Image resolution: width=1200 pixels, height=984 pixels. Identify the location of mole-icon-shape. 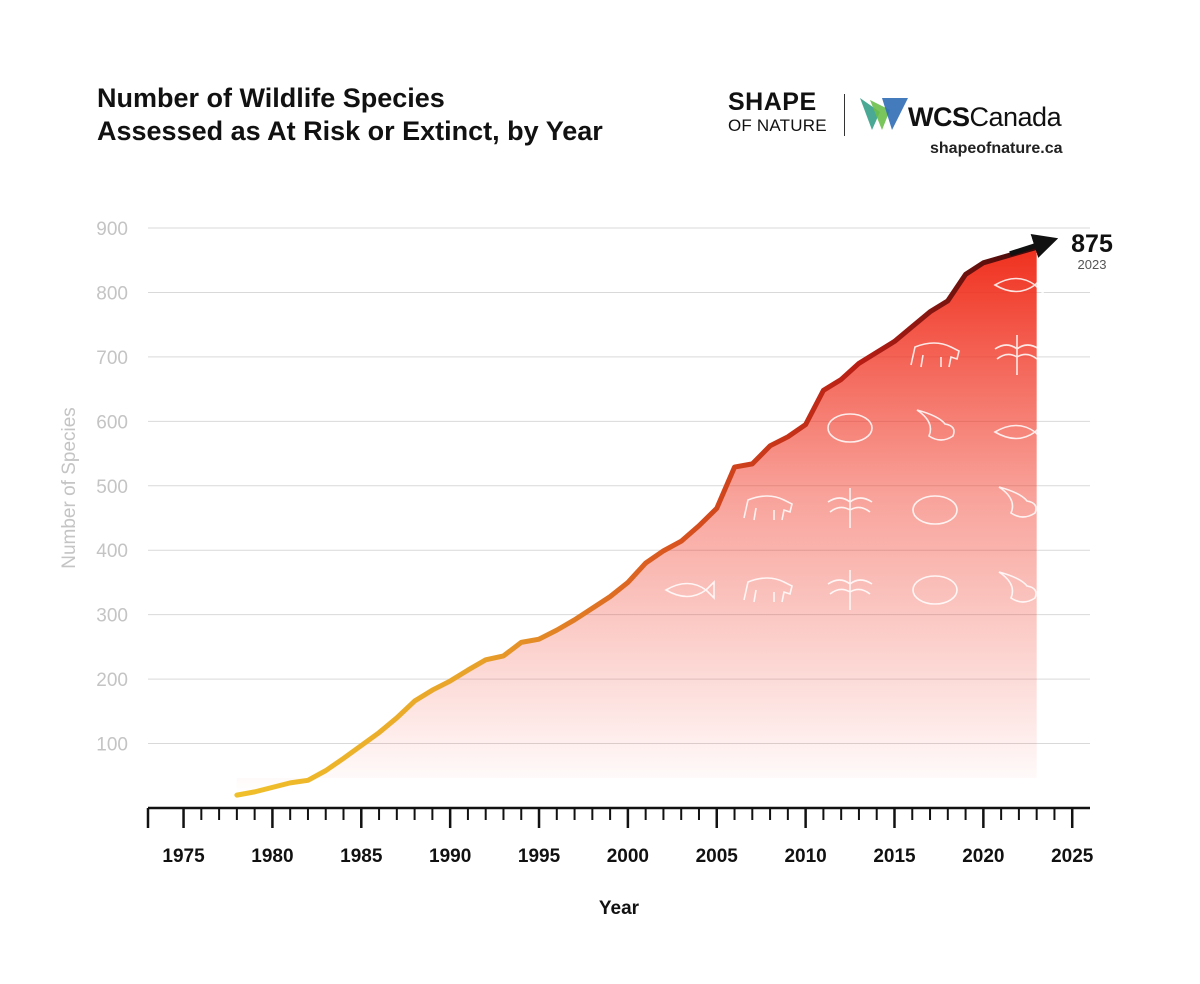
(935, 510).